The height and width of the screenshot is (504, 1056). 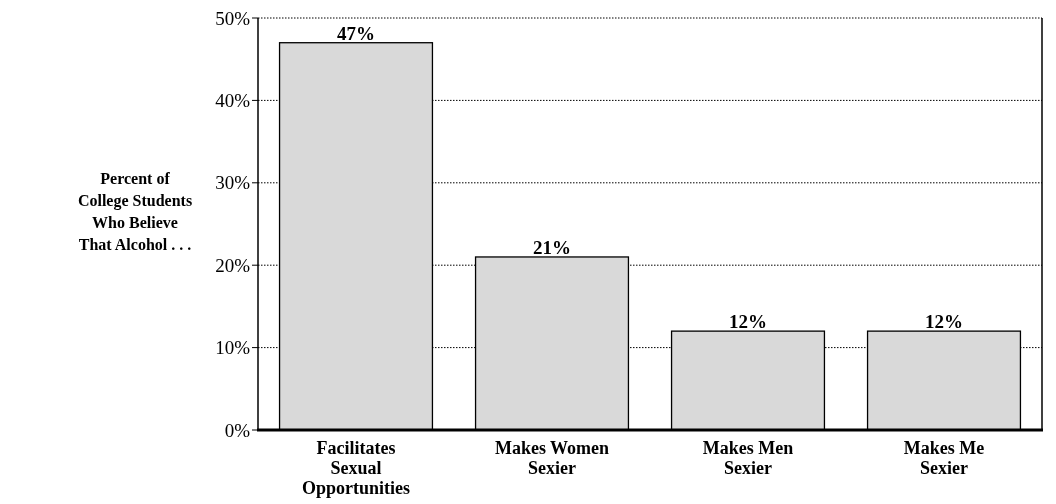 What do you see at coordinates (233, 183) in the screenshot?
I see `y-tick-label: 30%` at bounding box center [233, 183].